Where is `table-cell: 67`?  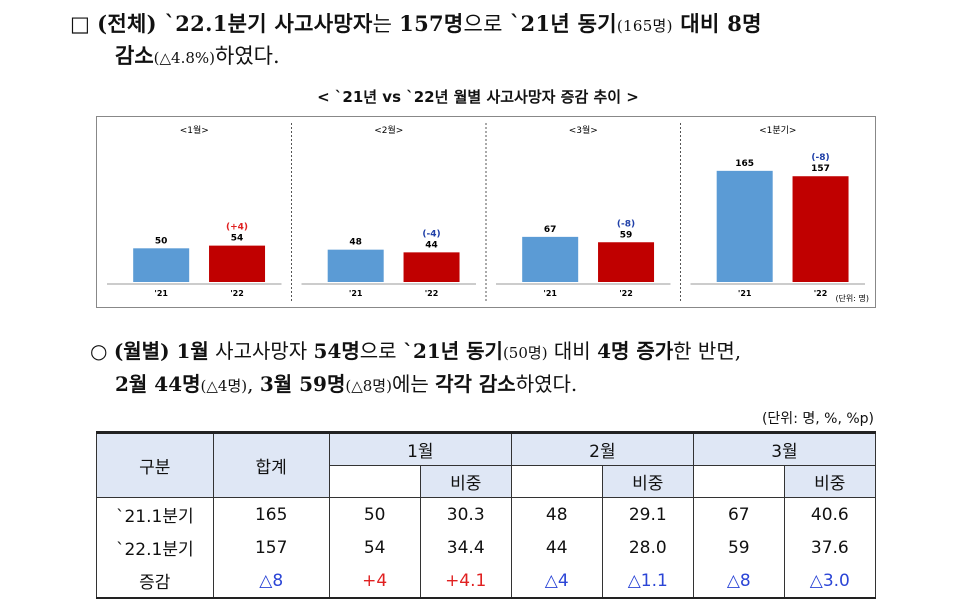 table-cell: 67 is located at coordinates (738, 514).